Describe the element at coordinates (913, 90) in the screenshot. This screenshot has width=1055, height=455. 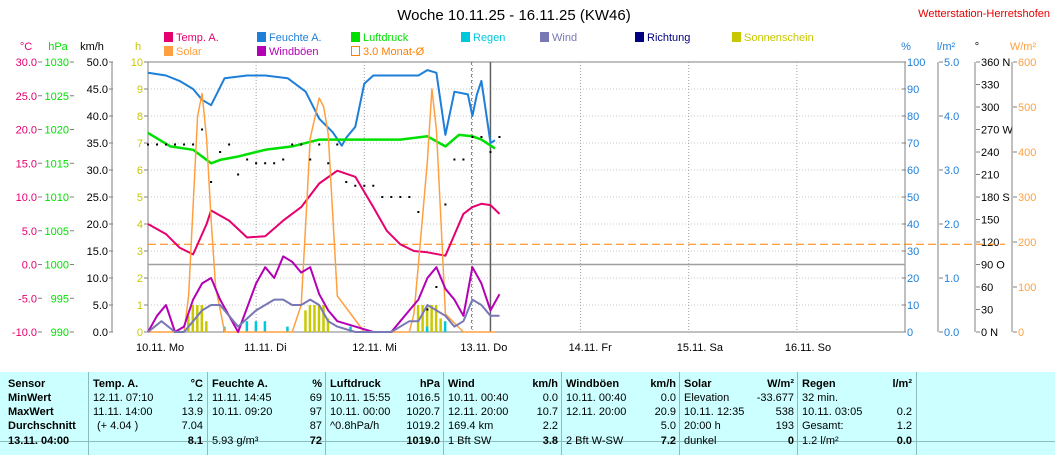
I see `humidity-tick-label: 90` at that location.